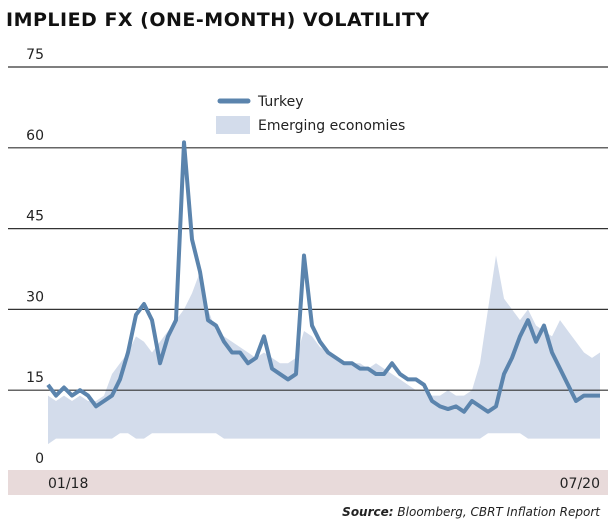 This screenshot has width=615, height=529. What do you see at coordinates (68, 484) in the screenshot?
I see `x-tick-label: 01/18` at bounding box center [68, 484].